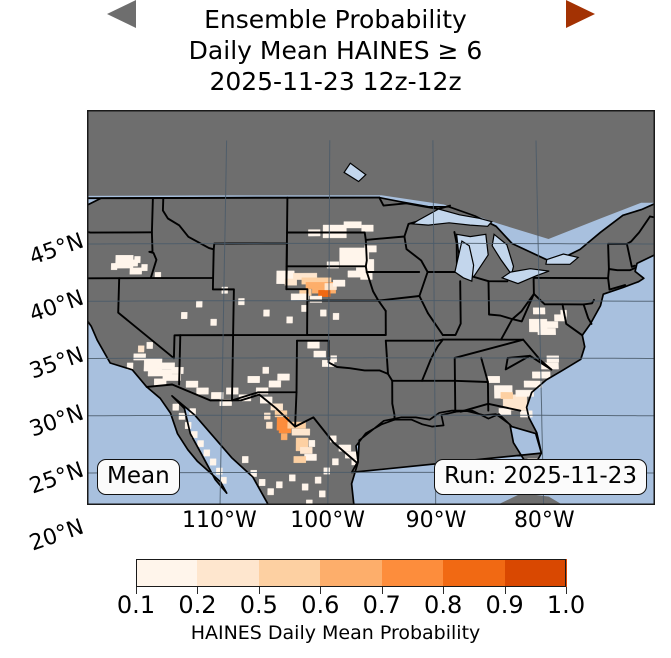 Image resolution: width=671 pixels, height=658 pixels. Describe the element at coordinates (57, 364) in the screenshot. I see `lat-label-35: 35°N` at that location.